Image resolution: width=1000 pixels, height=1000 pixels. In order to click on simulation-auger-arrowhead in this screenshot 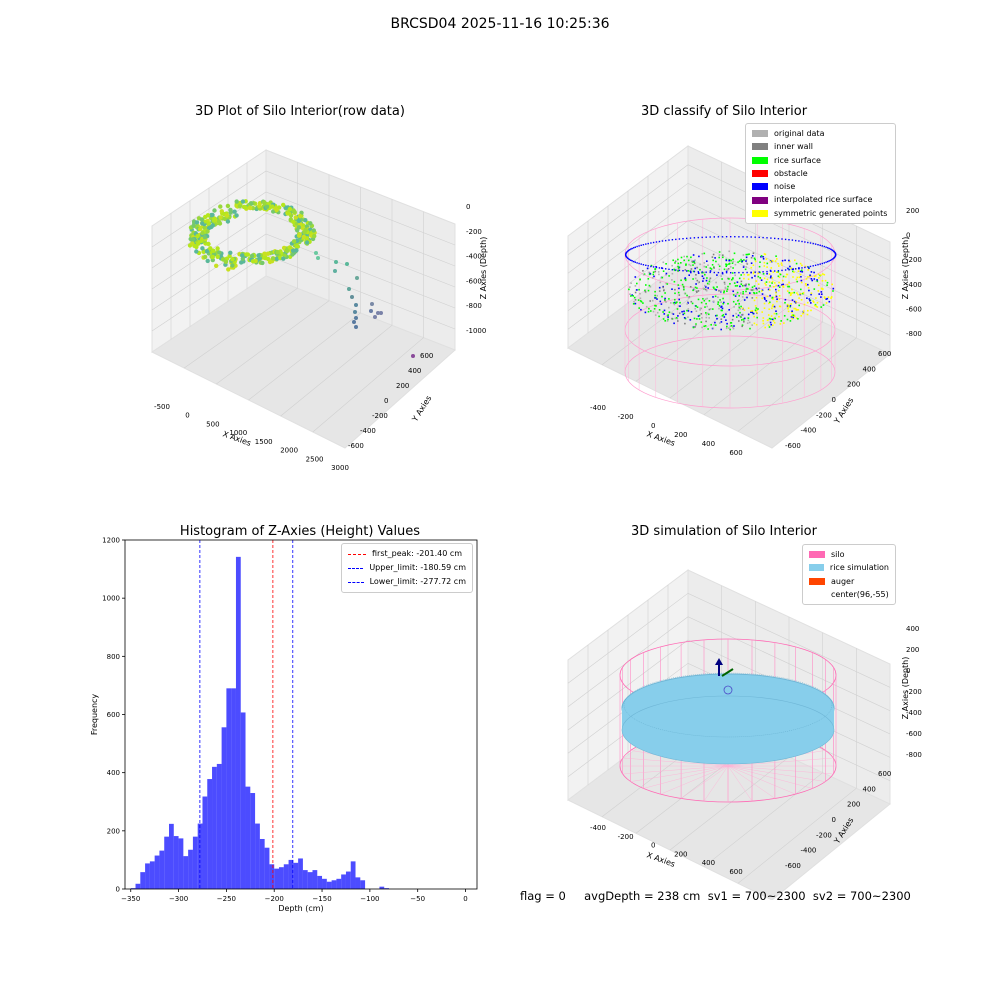, I will do `click(719, 661)`.